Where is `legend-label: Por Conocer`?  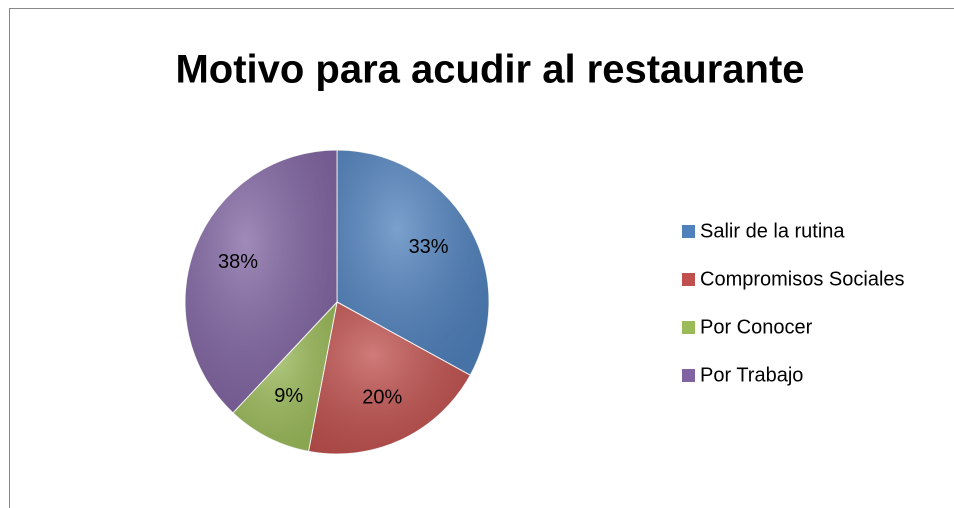
legend-label: Por Conocer is located at coordinates (756, 327).